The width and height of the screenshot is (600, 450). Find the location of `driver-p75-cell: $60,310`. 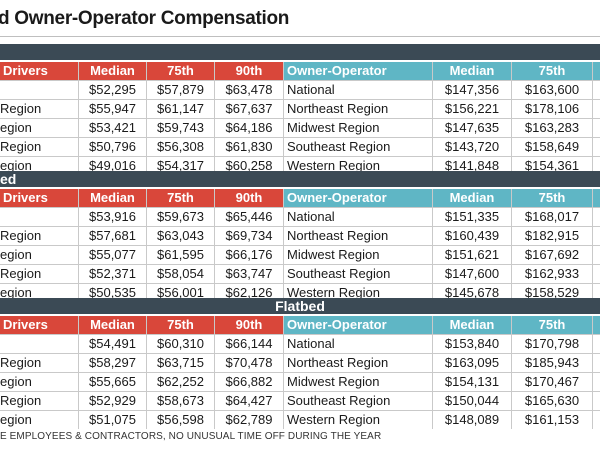

driver-p75-cell: $60,310 is located at coordinates (180, 344).